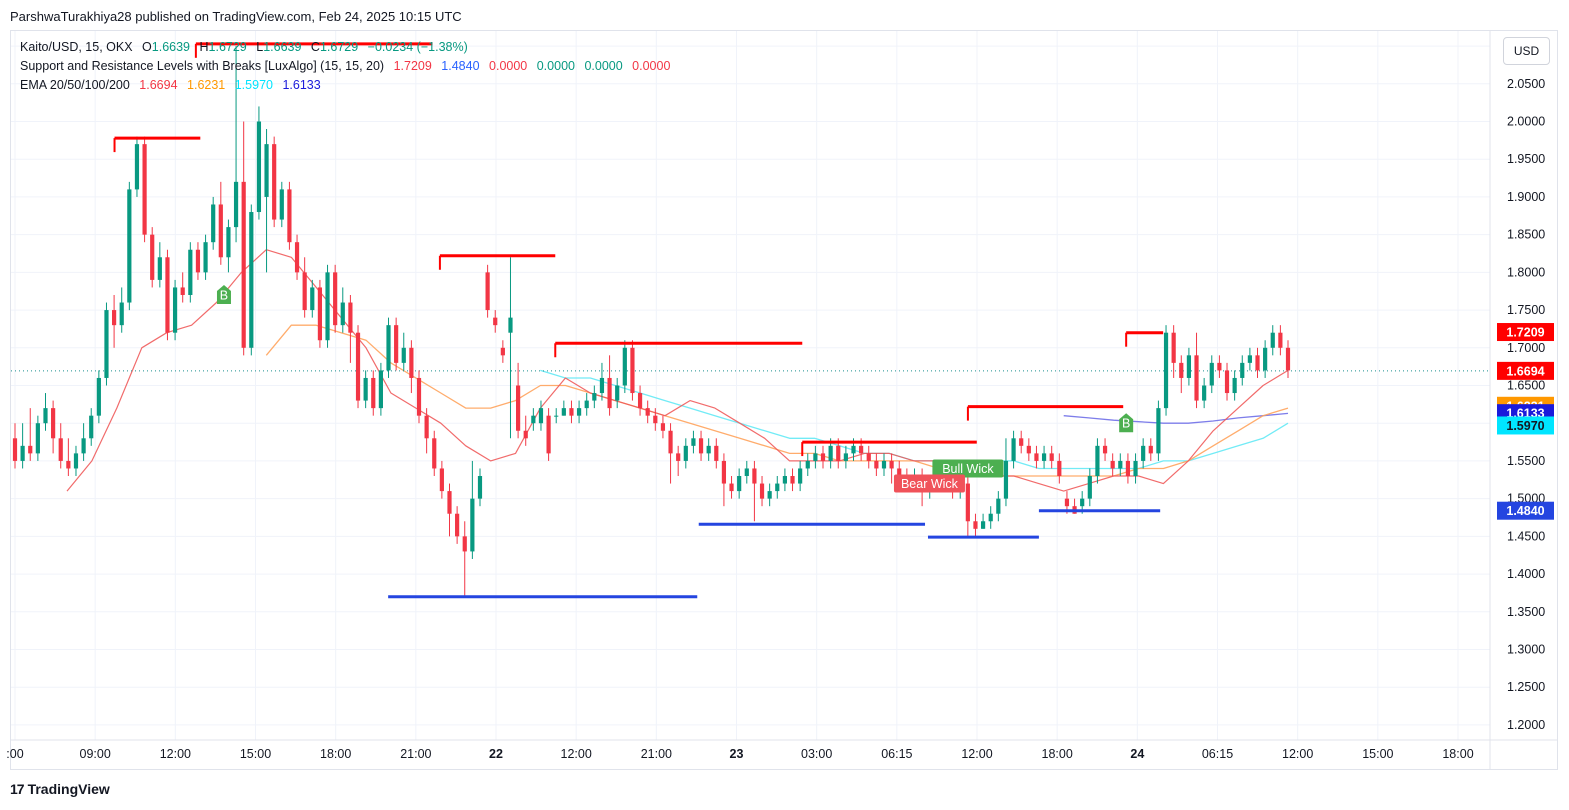  What do you see at coordinates (1526, 574) in the screenshot?
I see `y-tick-label: 1.4000` at bounding box center [1526, 574].